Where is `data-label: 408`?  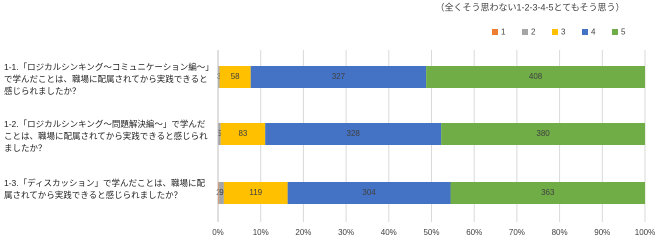
data-label: 408 is located at coordinates (536, 76).